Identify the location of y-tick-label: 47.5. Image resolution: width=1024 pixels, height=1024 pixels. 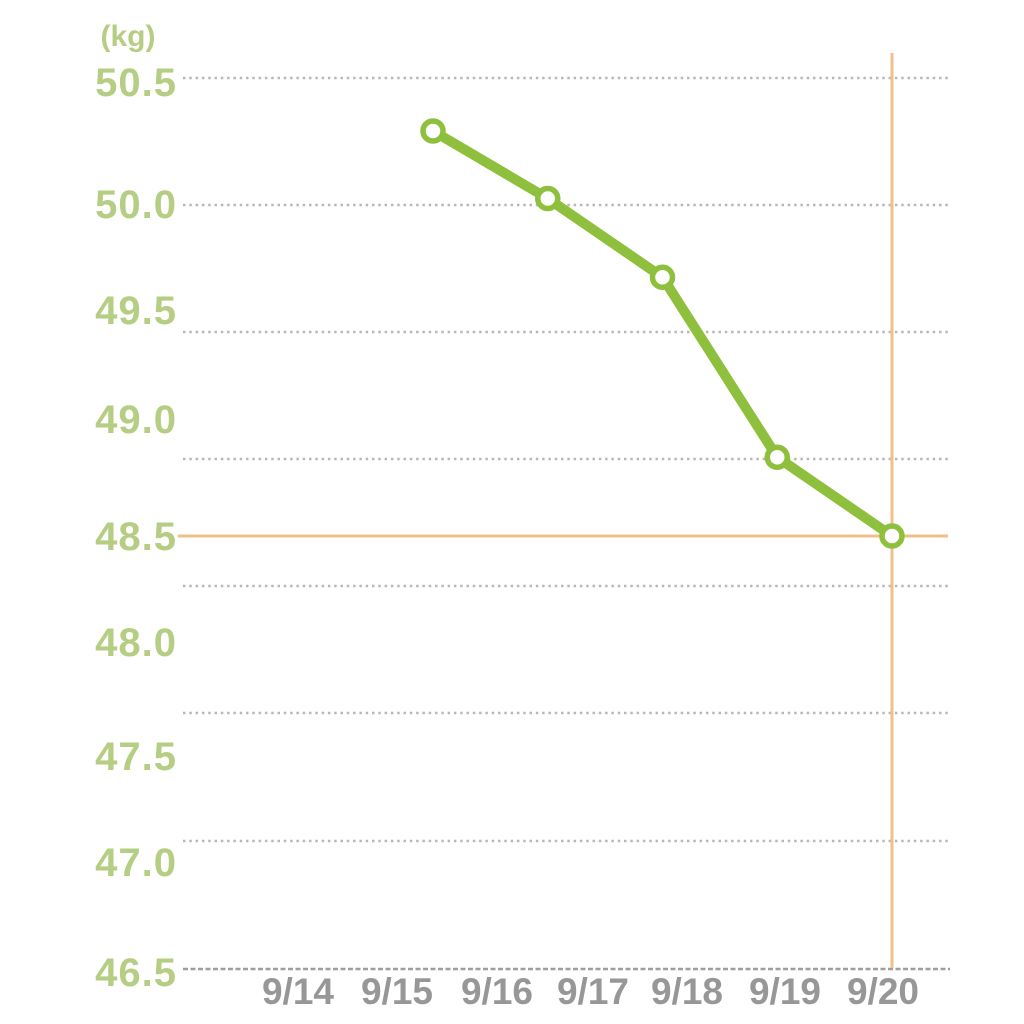
(136, 757).